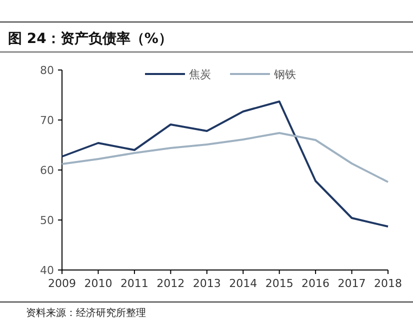 Image resolution: width=413 pixels, height=331 pixels. What do you see at coordinates (206, 283) in the screenshot?
I see `x-tick-label: 2013` at bounding box center [206, 283].